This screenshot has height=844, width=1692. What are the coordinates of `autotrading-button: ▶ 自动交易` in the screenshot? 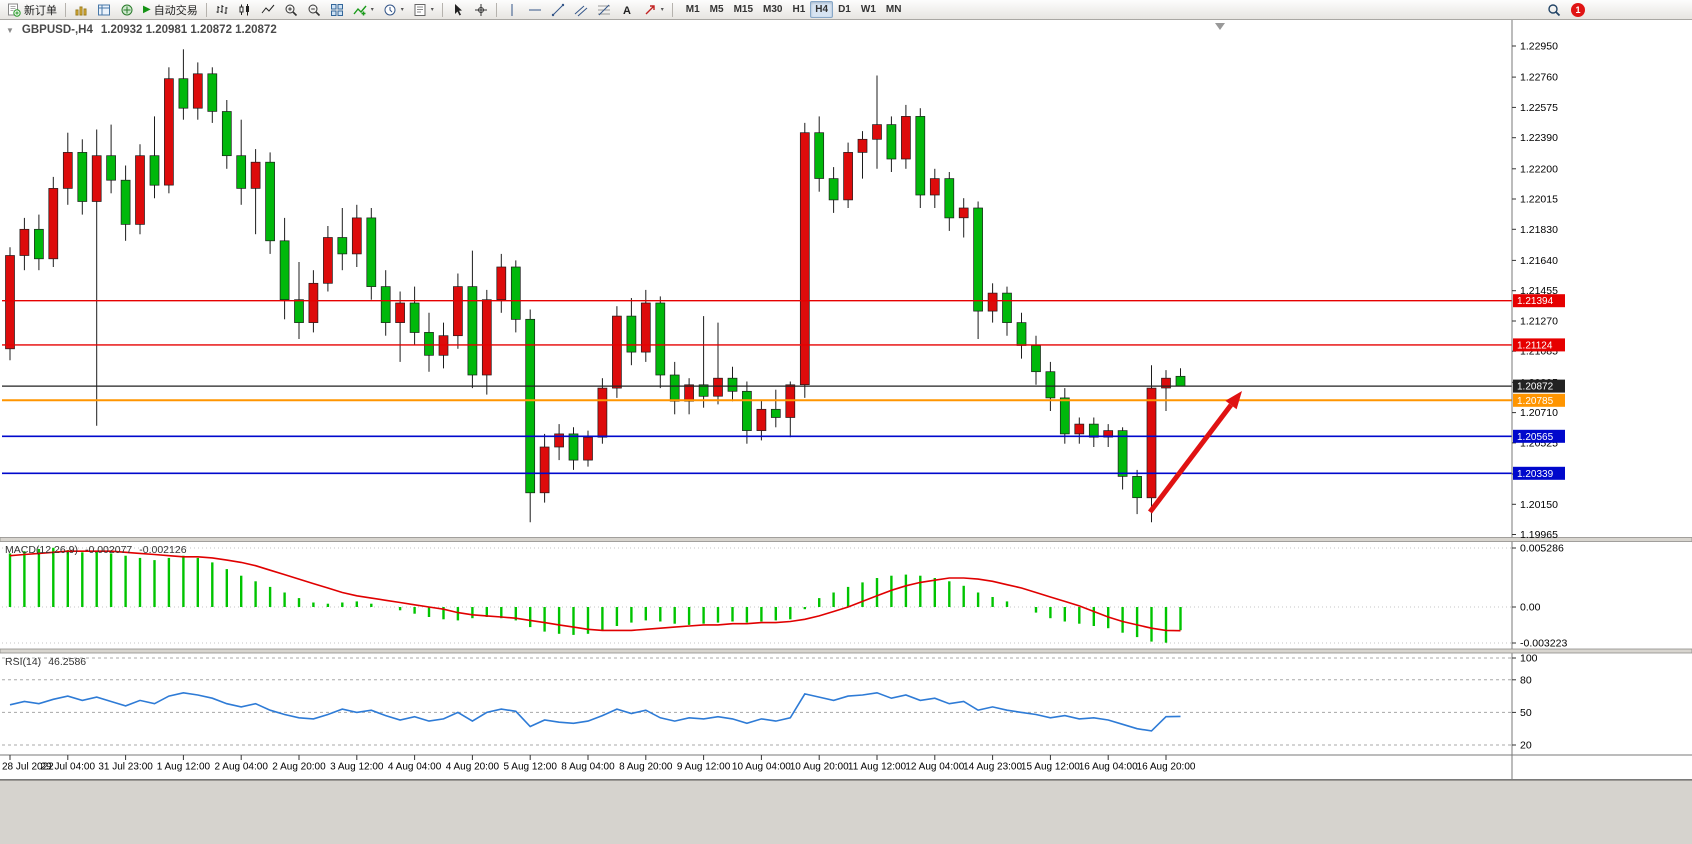 It's located at (170, 10).